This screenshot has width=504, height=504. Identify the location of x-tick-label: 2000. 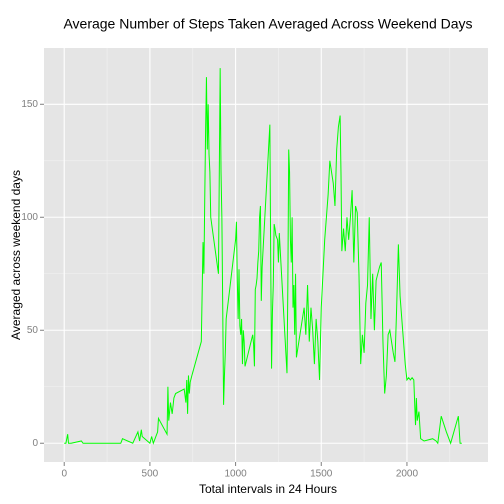
(407, 474).